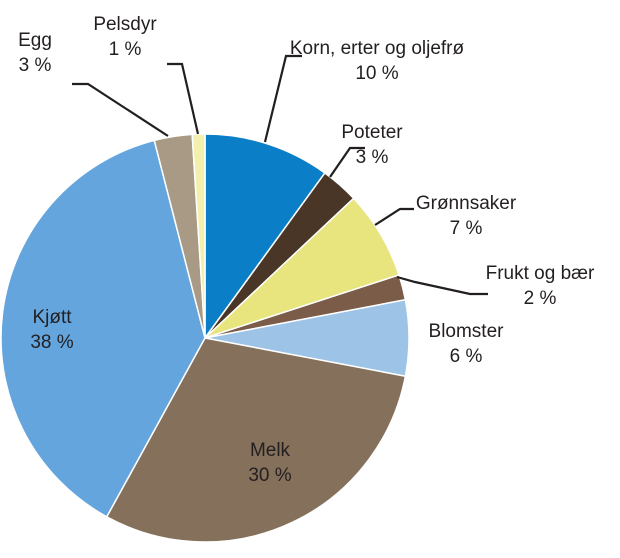 The width and height of the screenshot is (620, 558). Describe the element at coordinates (466, 203) in the screenshot. I see `slice-name: Grønnsaker` at that location.